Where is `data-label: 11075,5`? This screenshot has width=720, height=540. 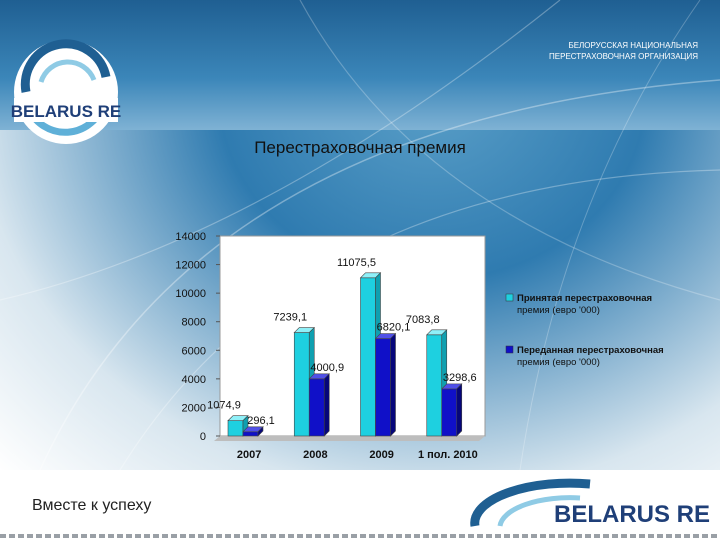 data-label: 11075,5 is located at coordinates (356, 263).